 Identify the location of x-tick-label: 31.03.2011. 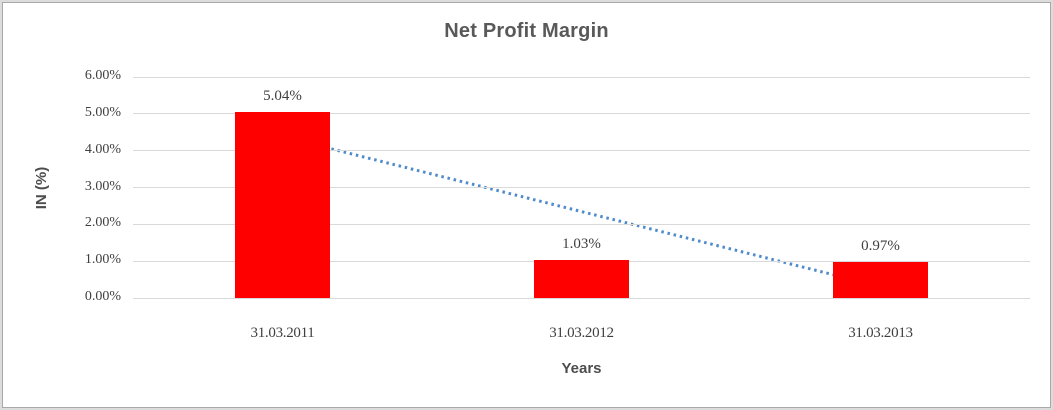
(282, 333).